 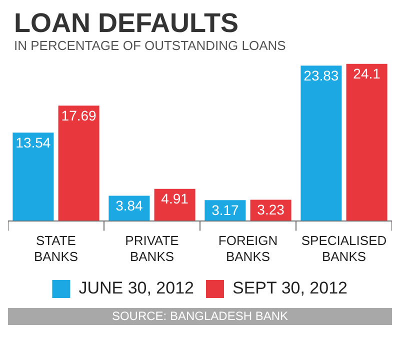 What do you see at coordinates (56, 248) in the screenshot?
I see `x-tick-label: STATE BANKS` at bounding box center [56, 248].